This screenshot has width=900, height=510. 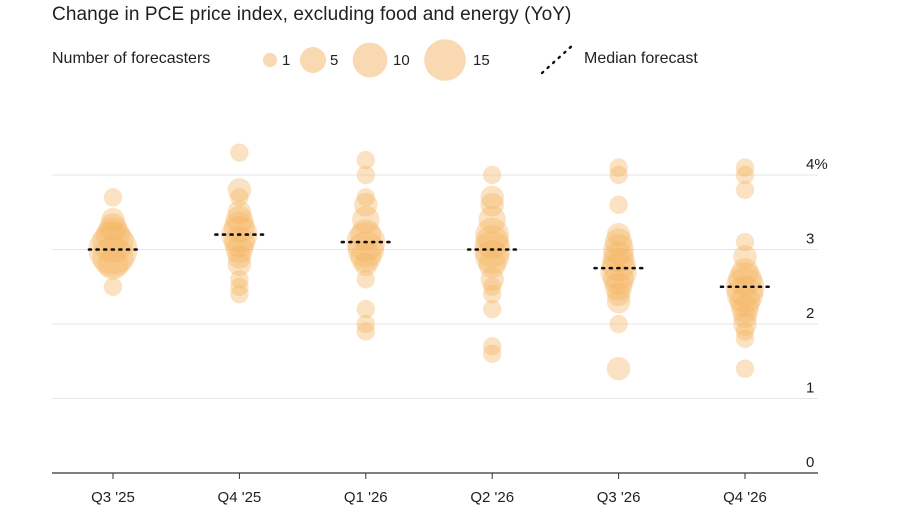 What do you see at coordinates (419, 60) in the screenshot?
I see `legend-graphics` at bounding box center [419, 60].